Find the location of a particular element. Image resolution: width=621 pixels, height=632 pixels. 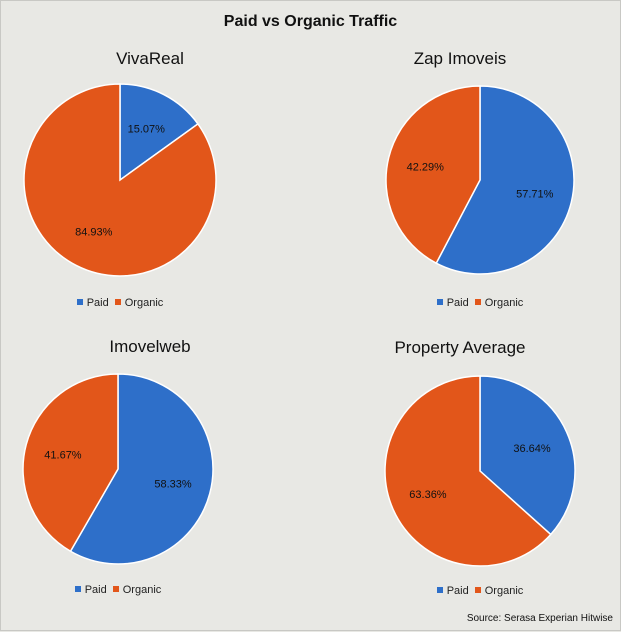

data-label-organic: 84.93% is located at coordinates (94, 232).